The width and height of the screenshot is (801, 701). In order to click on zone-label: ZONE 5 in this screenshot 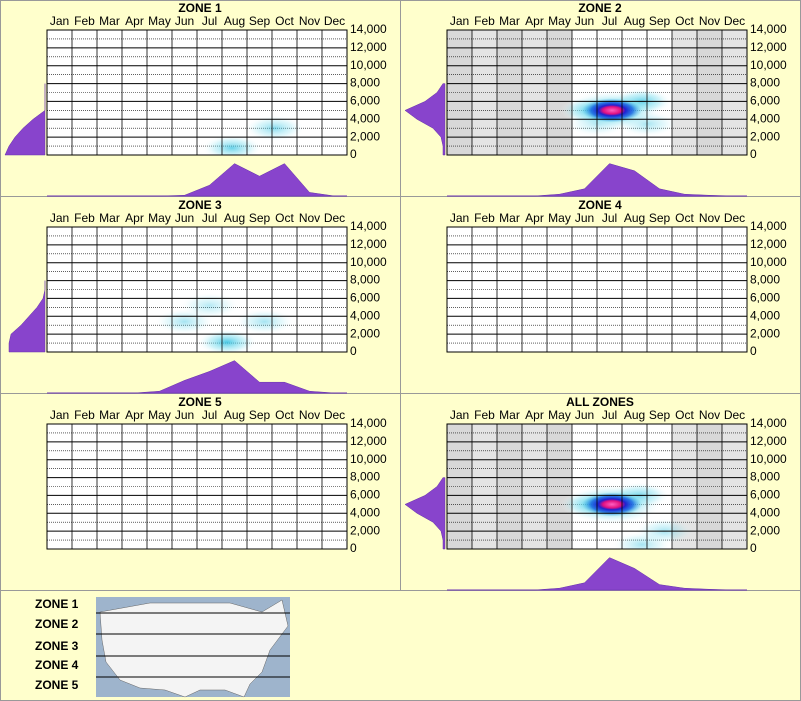, I will do `click(57, 685)`.